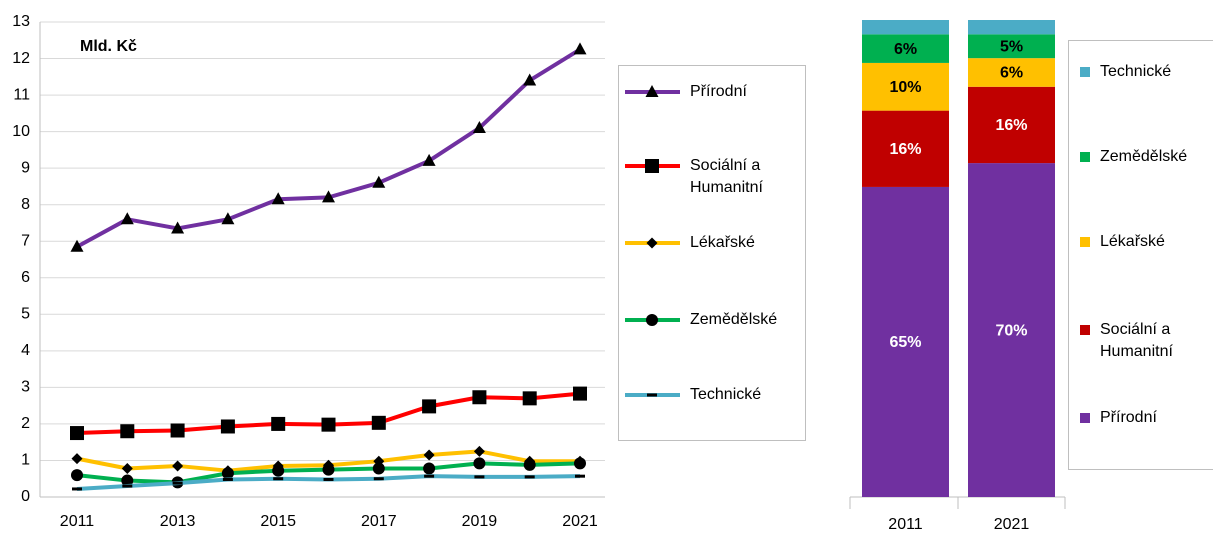  I want to click on x-tick-label: 2015, so click(278, 521).